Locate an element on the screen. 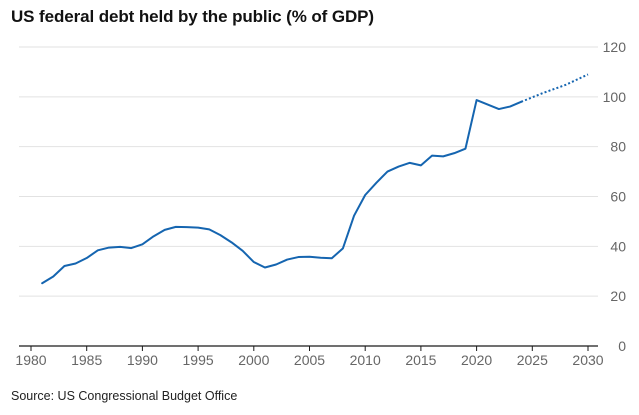 This screenshot has height=415, width=639. y-tick-label-0: 0 is located at coordinates (622, 346).